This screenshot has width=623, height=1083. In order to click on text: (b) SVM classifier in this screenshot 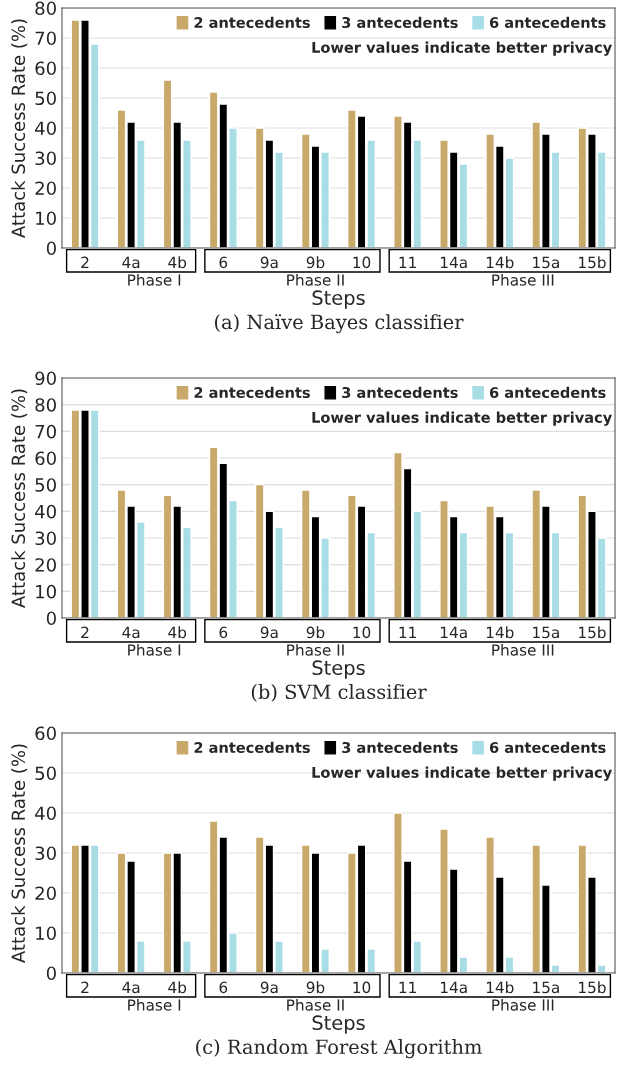, I will do `click(339, 693)`.